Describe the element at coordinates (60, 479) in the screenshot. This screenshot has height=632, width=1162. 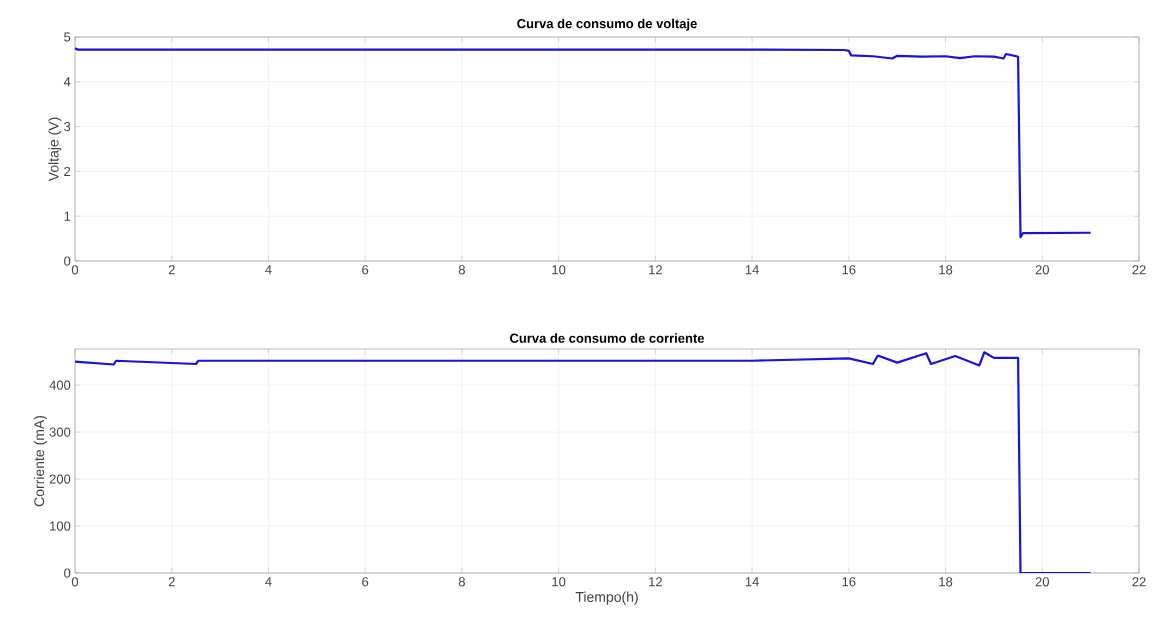
I see `y-tick-label: 200` at that location.